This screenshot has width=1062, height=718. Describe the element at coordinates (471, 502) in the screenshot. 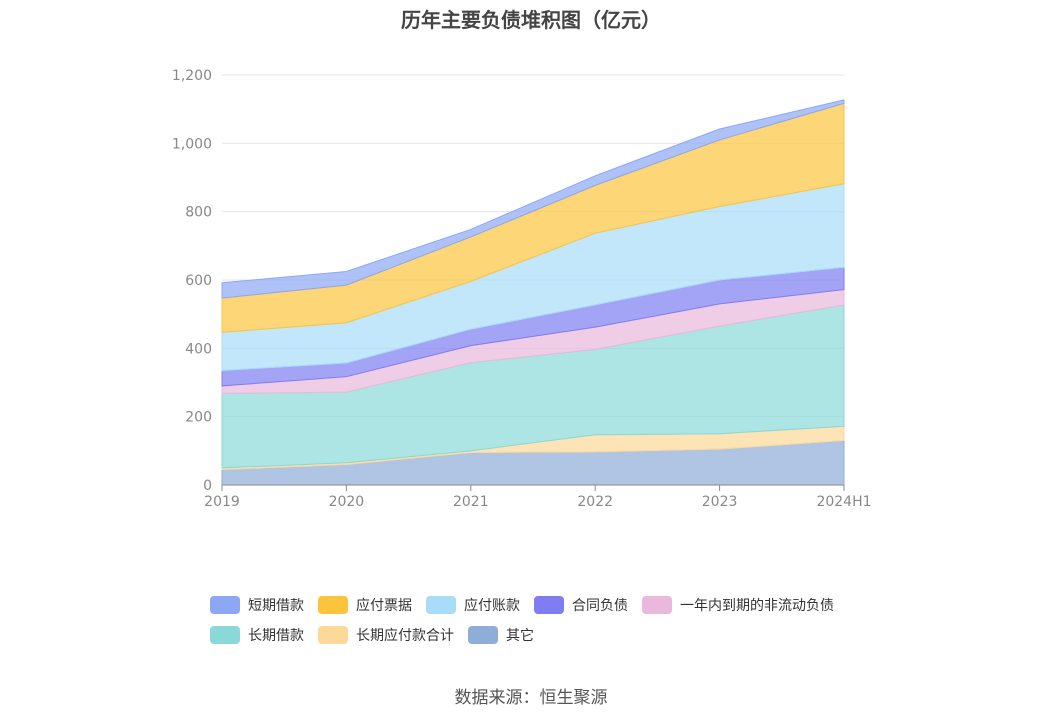

I see `x-tick-label: 2021` at that location.